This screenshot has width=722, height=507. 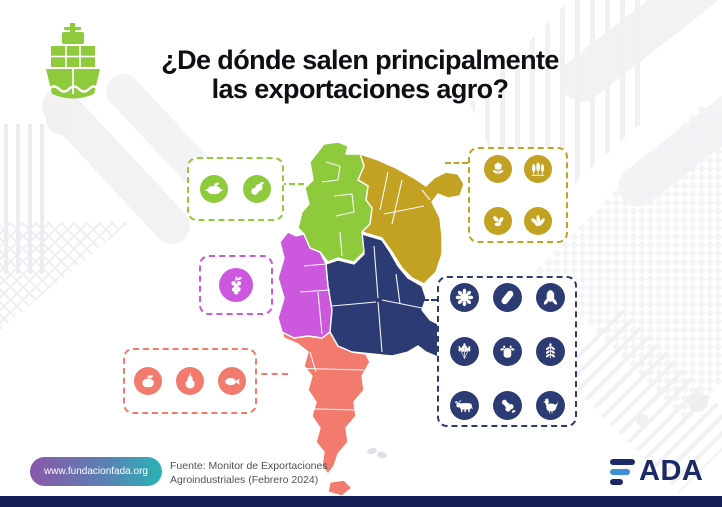 I want to click on fada-logo-f-icon, so click(x=622, y=471).